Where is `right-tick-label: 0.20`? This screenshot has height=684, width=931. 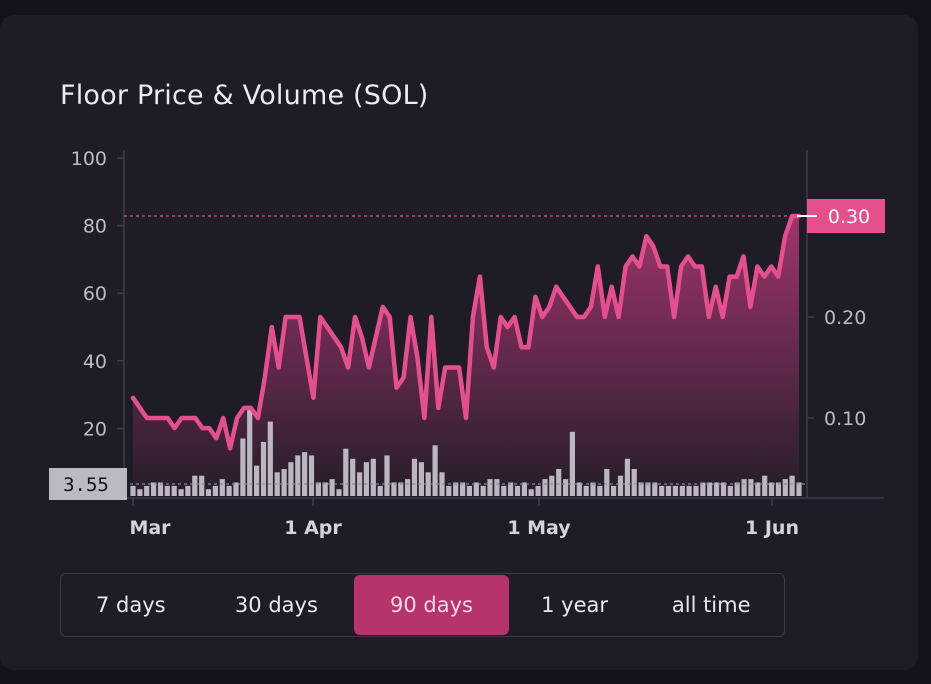
right-tick-label: 0.20 is located at coordinates (845, 318).